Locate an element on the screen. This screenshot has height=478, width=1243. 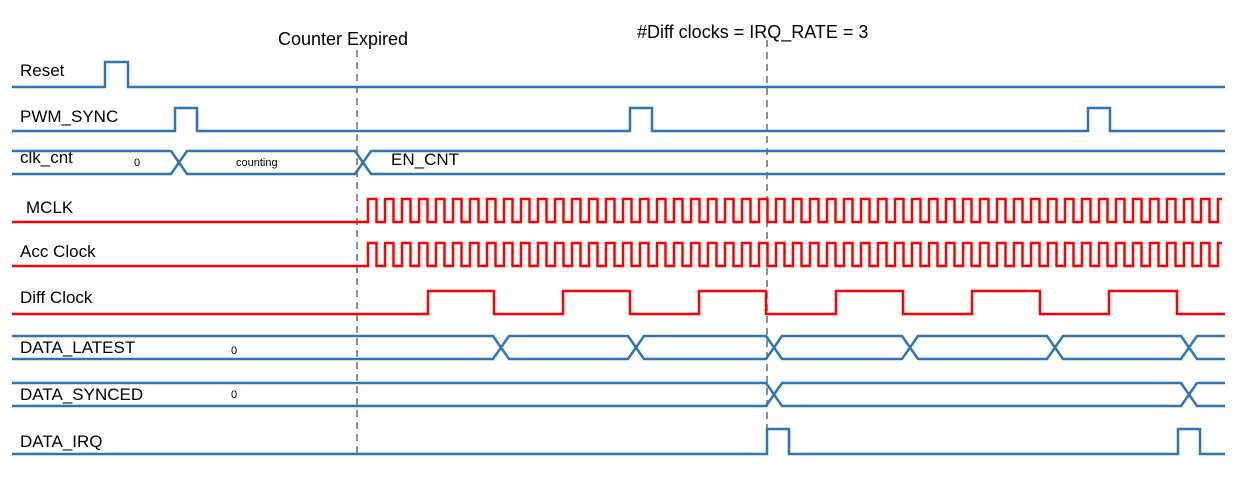
data-synced-label: DATA_SYNCED is located at coordinates (81, 394).